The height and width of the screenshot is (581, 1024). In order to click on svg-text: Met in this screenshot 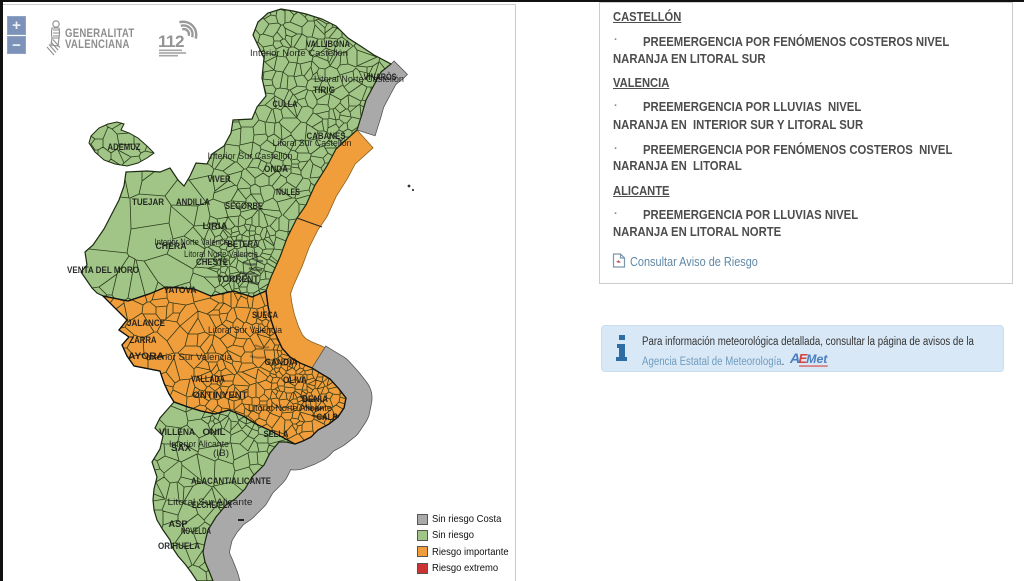, I will do `click(817, 359)`.